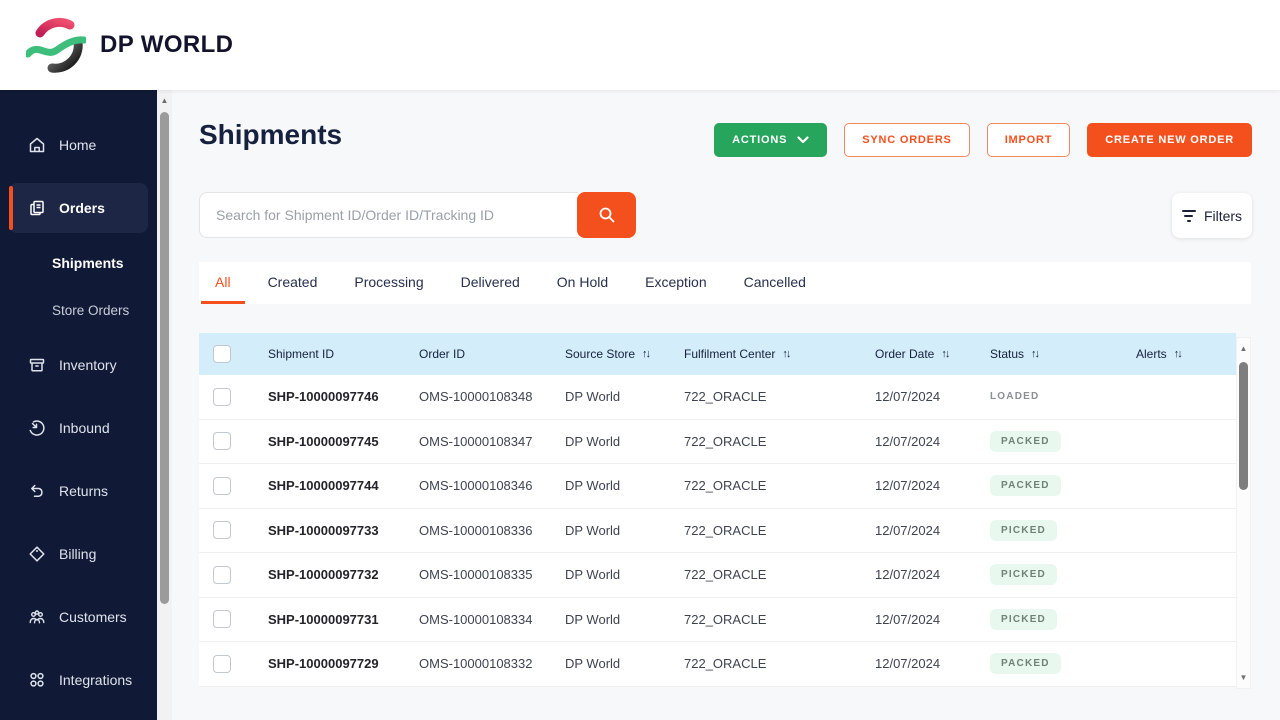 The image size is (1280, 720). Describe the element at coordinates (1243, 677) in the screenshot. I see `scroll-down-icon: ▼` at that location.